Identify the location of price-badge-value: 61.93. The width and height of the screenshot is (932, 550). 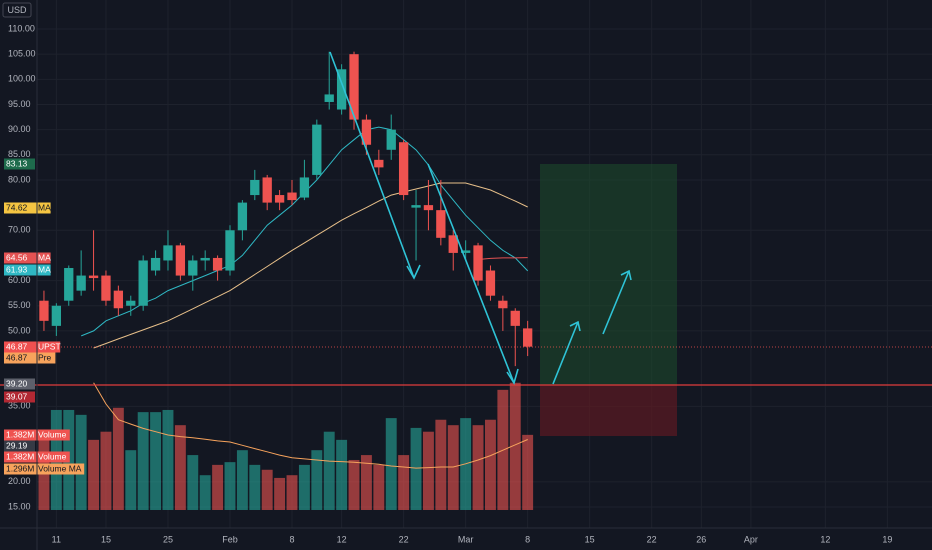
(17, 269).